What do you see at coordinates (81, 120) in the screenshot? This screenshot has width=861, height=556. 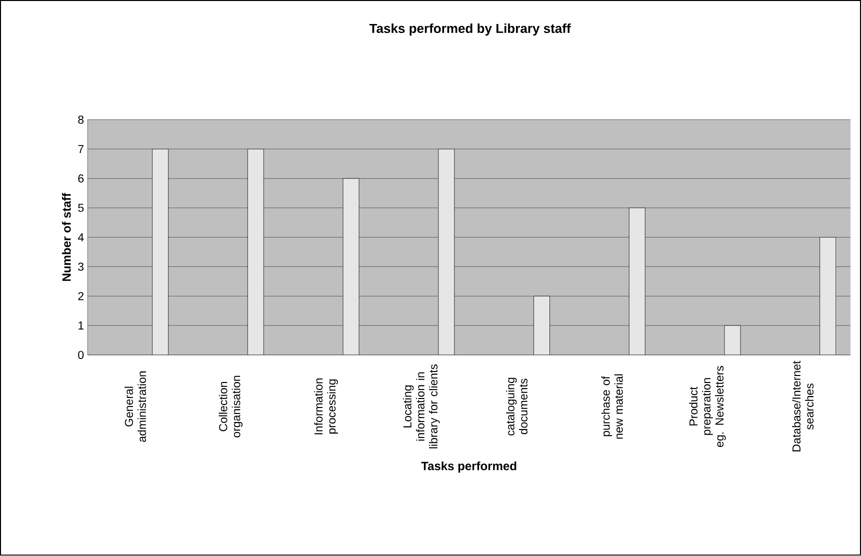 I see `y-tick-label: 8` at bounding box center [81, 120].